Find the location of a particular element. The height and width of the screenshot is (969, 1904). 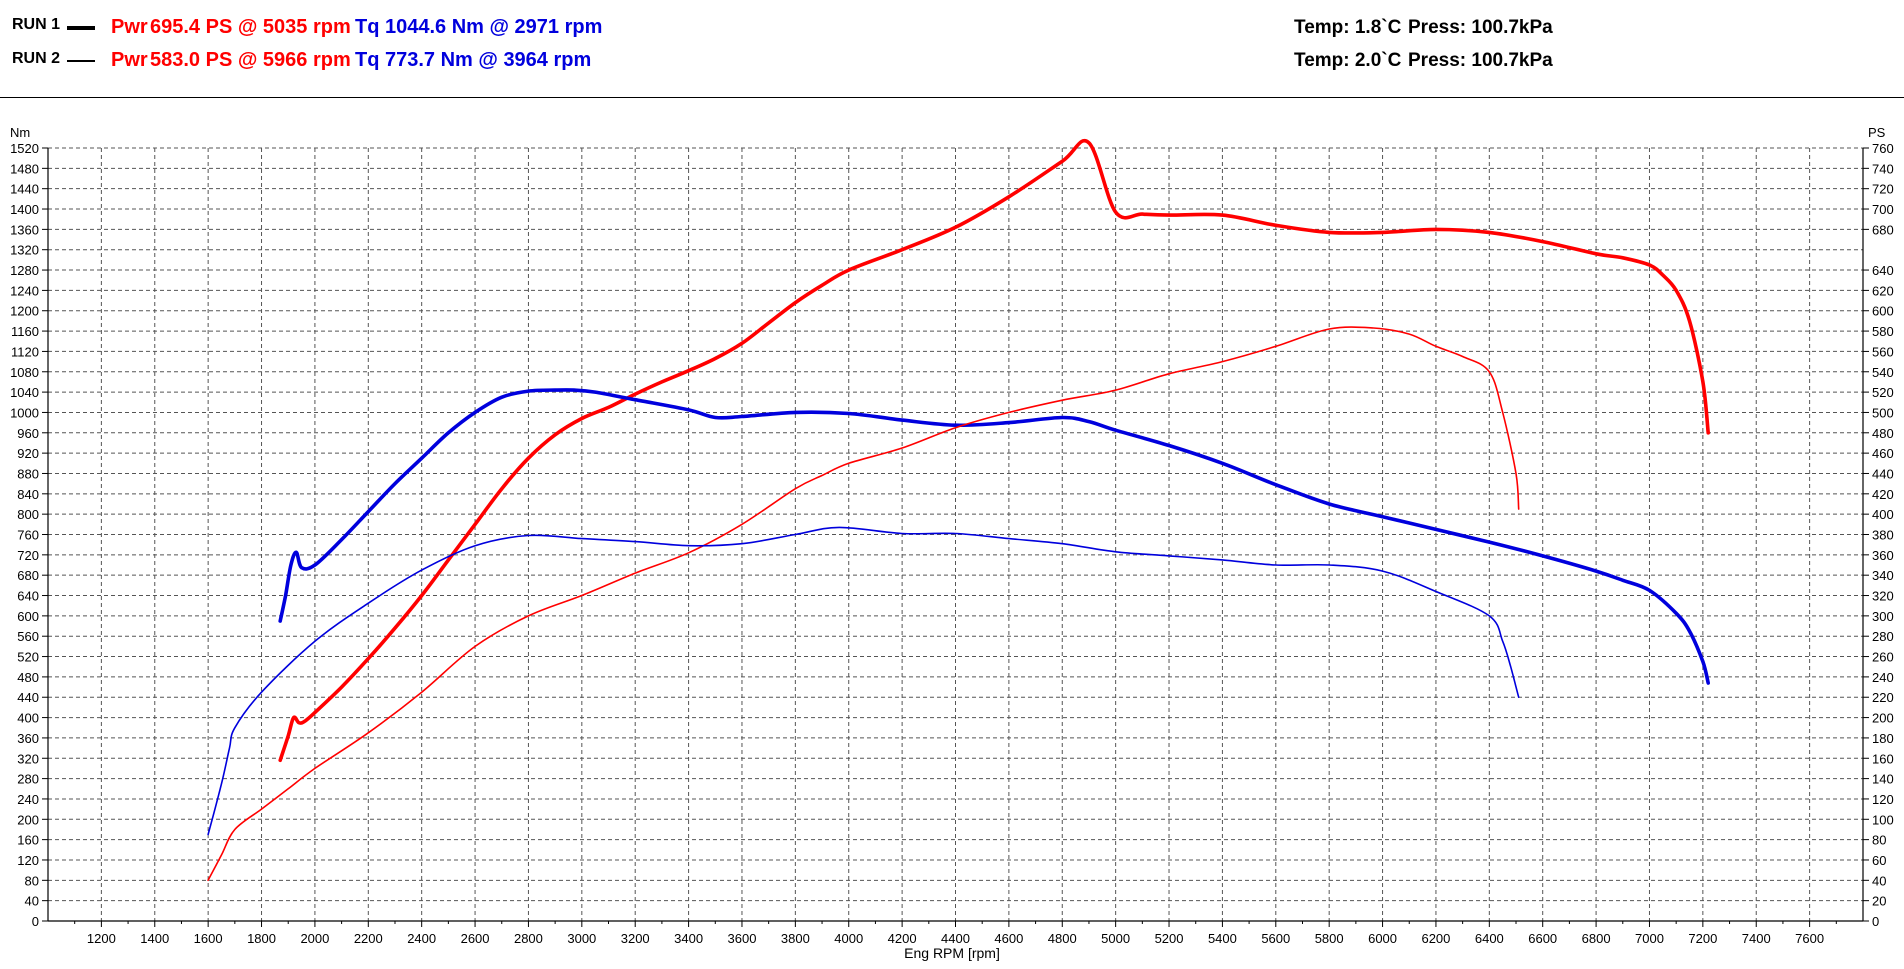

header-divider is located at coordinates (952, 97).